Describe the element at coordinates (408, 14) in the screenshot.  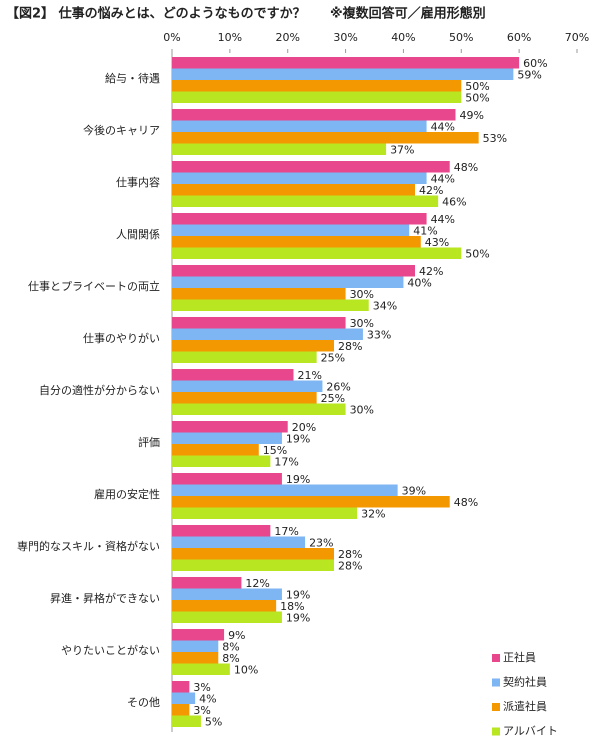
I see `chart-subtitle: ※複数回答可／雇用形態別` at that location.